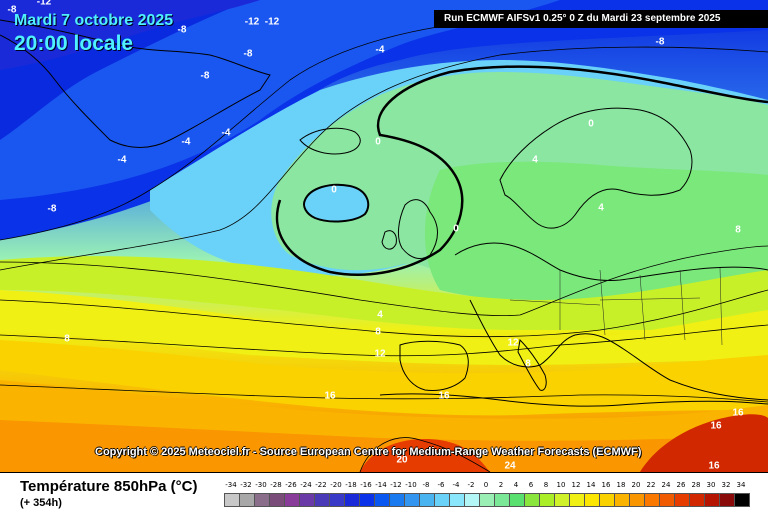  Describe the element at coordinates (636, 485) in the screenshot. I see `scale-tick-label: 20` at that location.